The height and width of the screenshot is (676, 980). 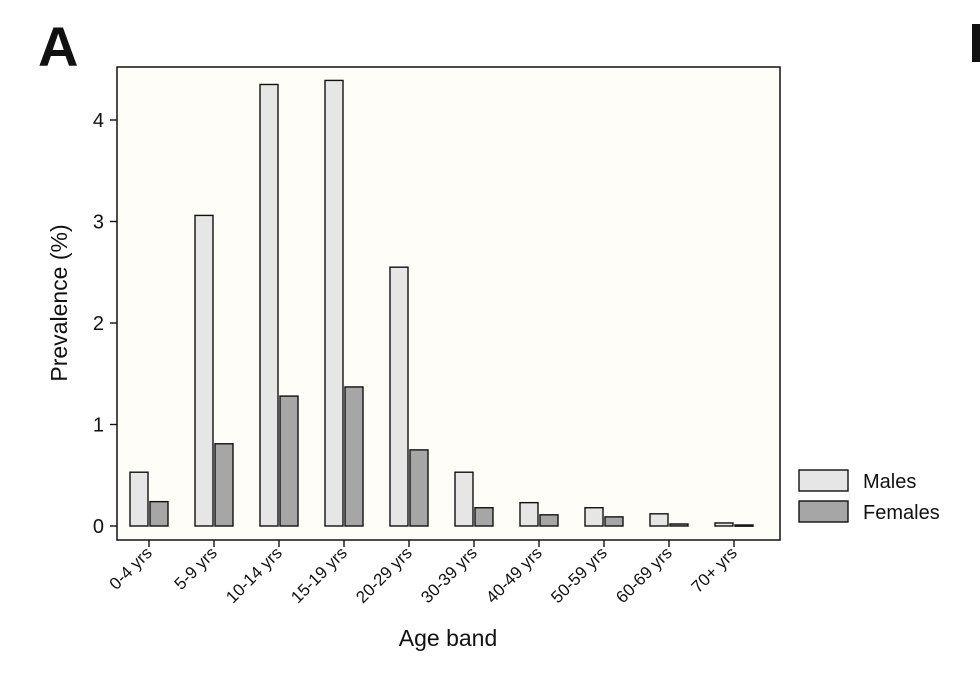 What do you see at coordinates (514, 575) in the screenshot?
I see `x-tick-label: 40-49 yrs` at bounding box center [514, 575].